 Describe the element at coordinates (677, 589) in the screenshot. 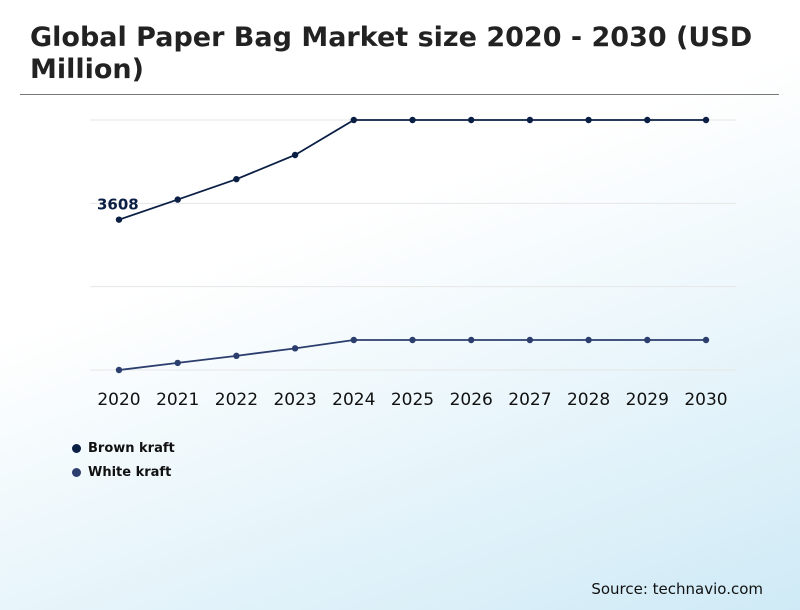

I see `source-credit: Source: technavio.com` at that location.